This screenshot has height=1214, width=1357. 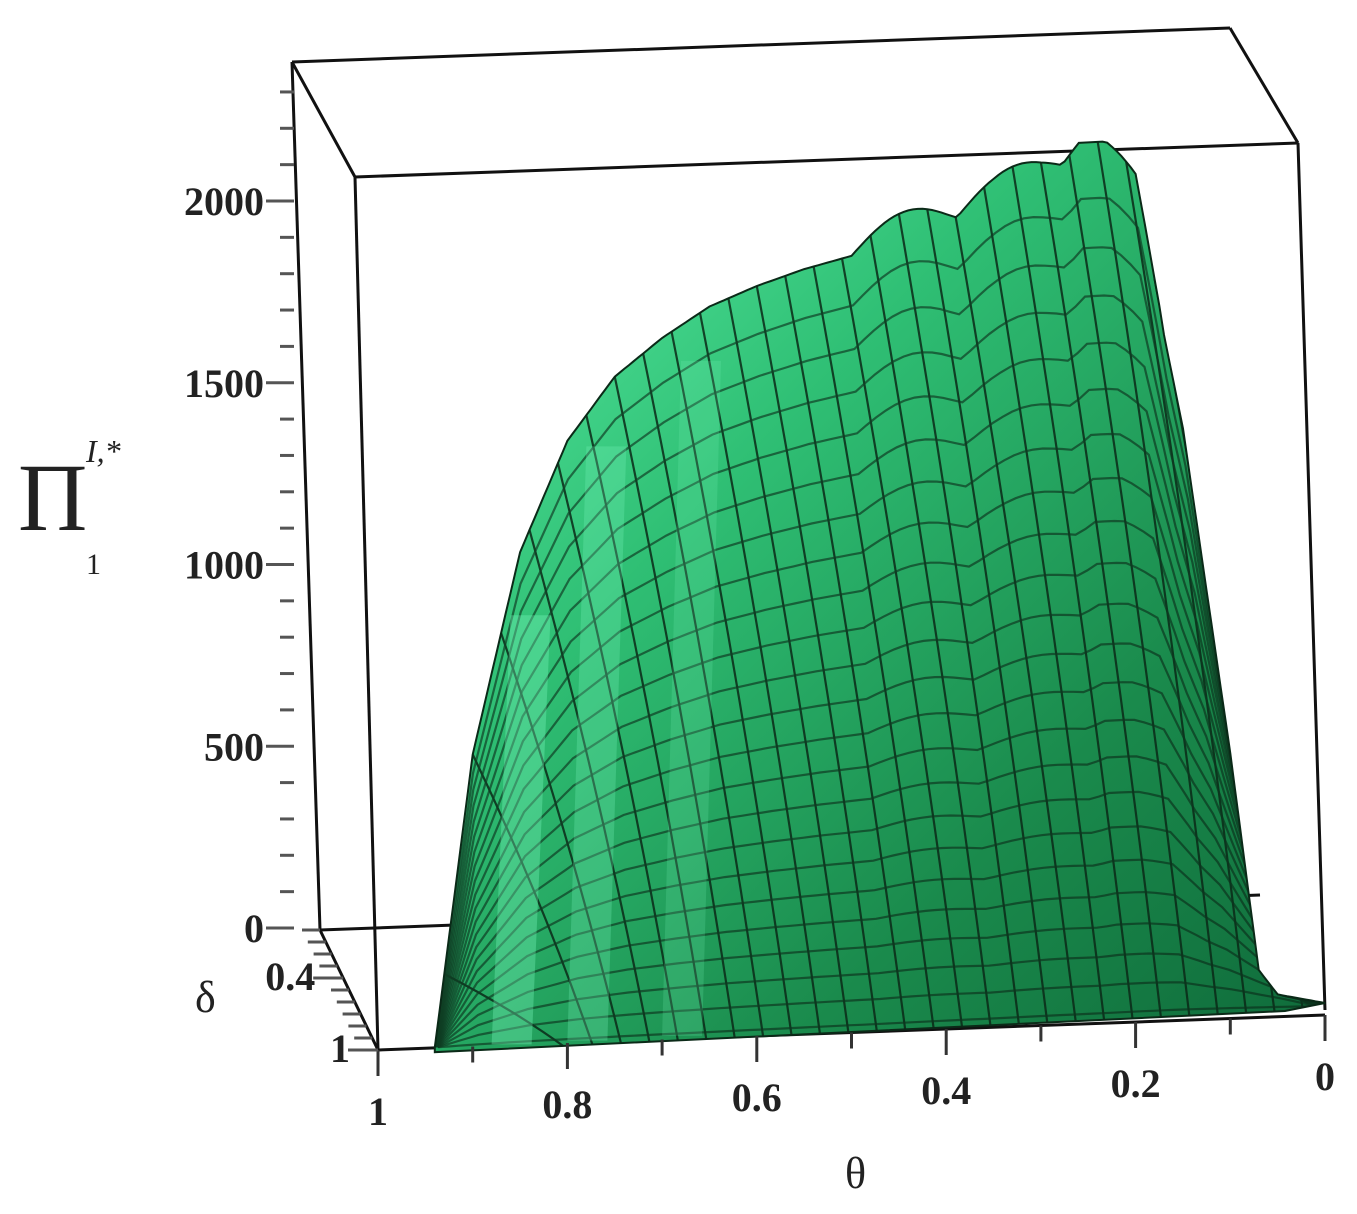 What do you see at coordinates (378, 1111) in the screenshot?
I see `x-tick-label: 1` at bounding box center [378, 1111].